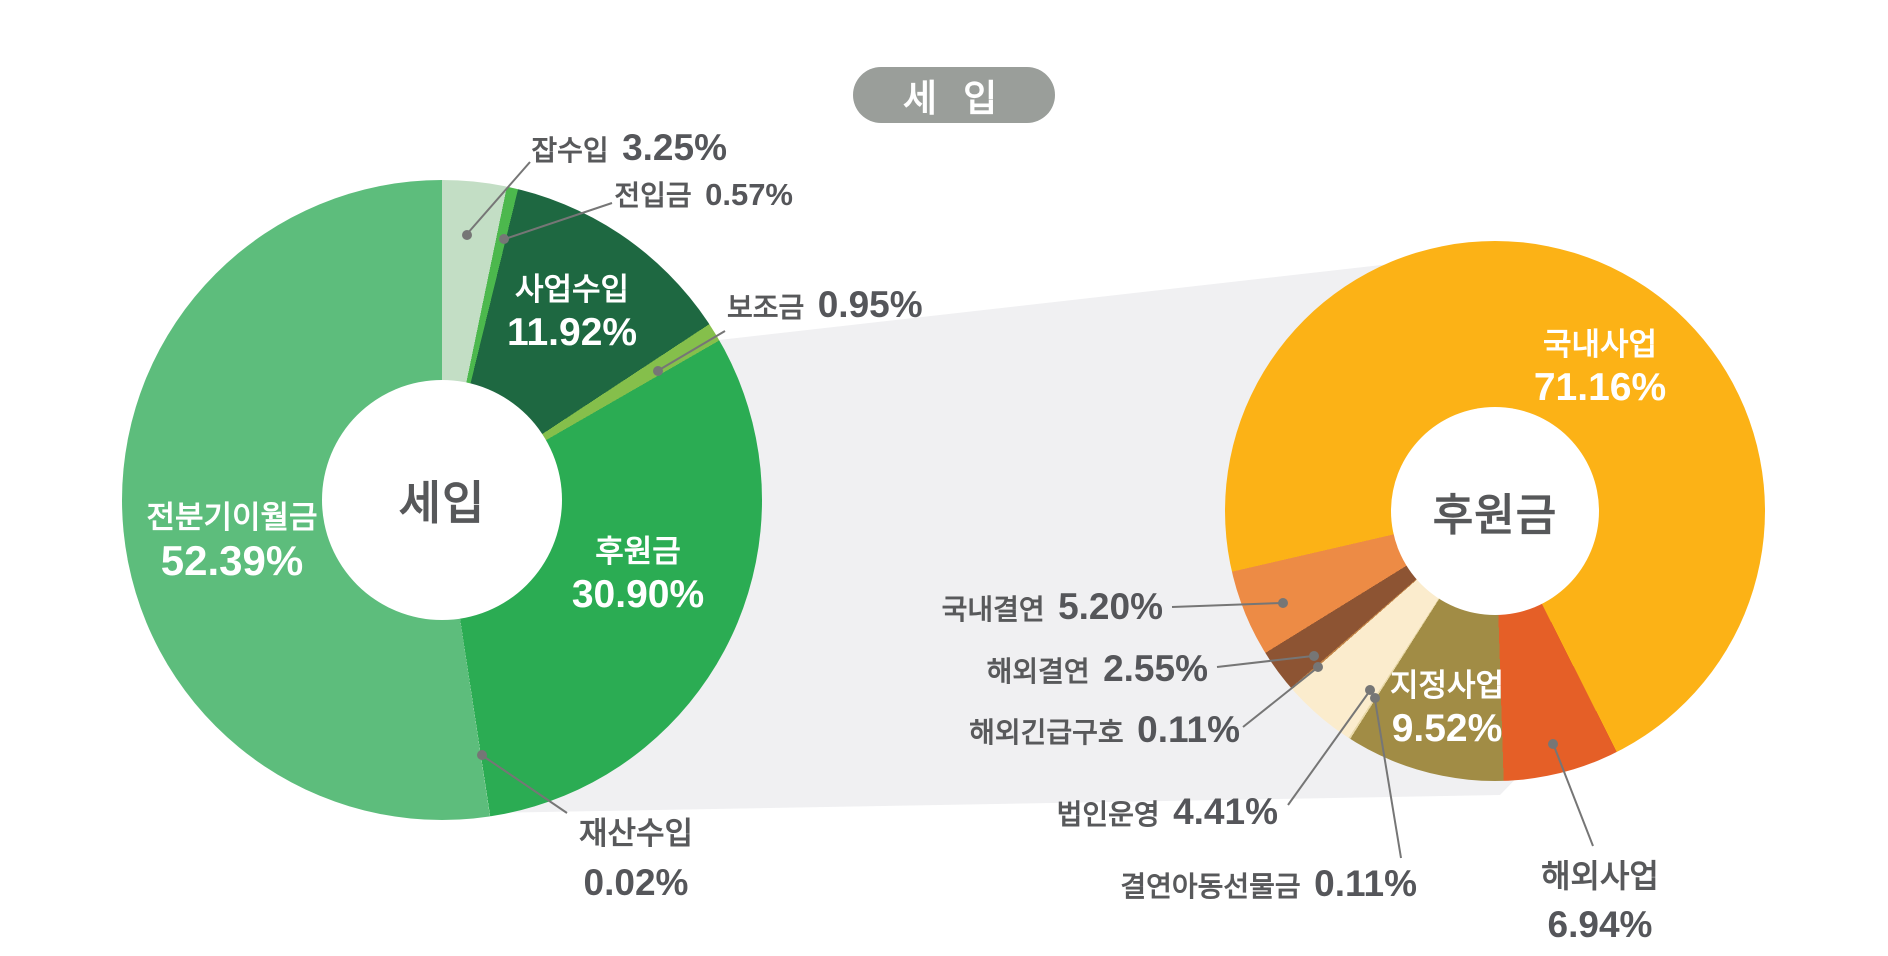  What do you see at coordinates (1447, 728) in the screenshot?
I see `slice-label-pct: 9.52%` at bounding box center [1447, 728].